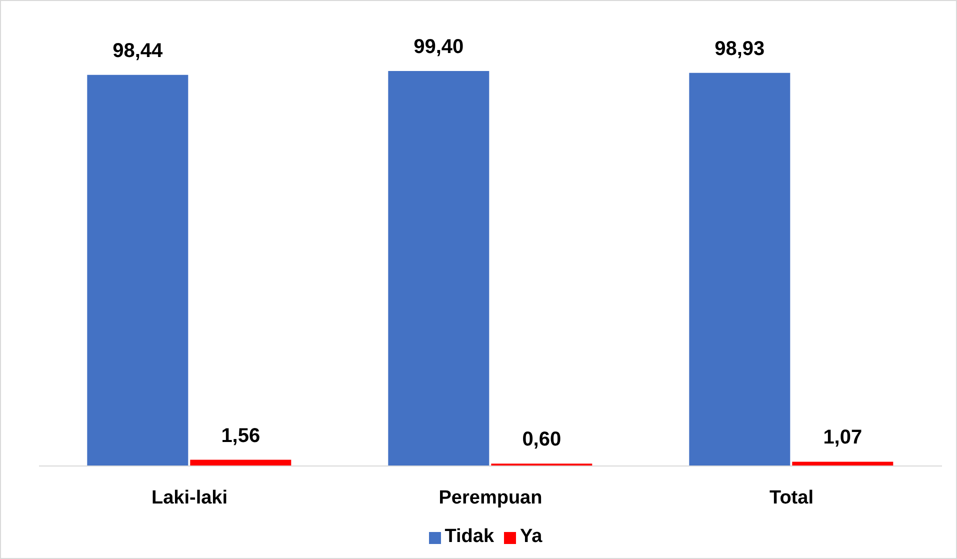 The height and width of the screenshot is (559, 957). Describe the element at coordinates (739, 49) in the screenshot. I see `data-label: 98,93` at that location.